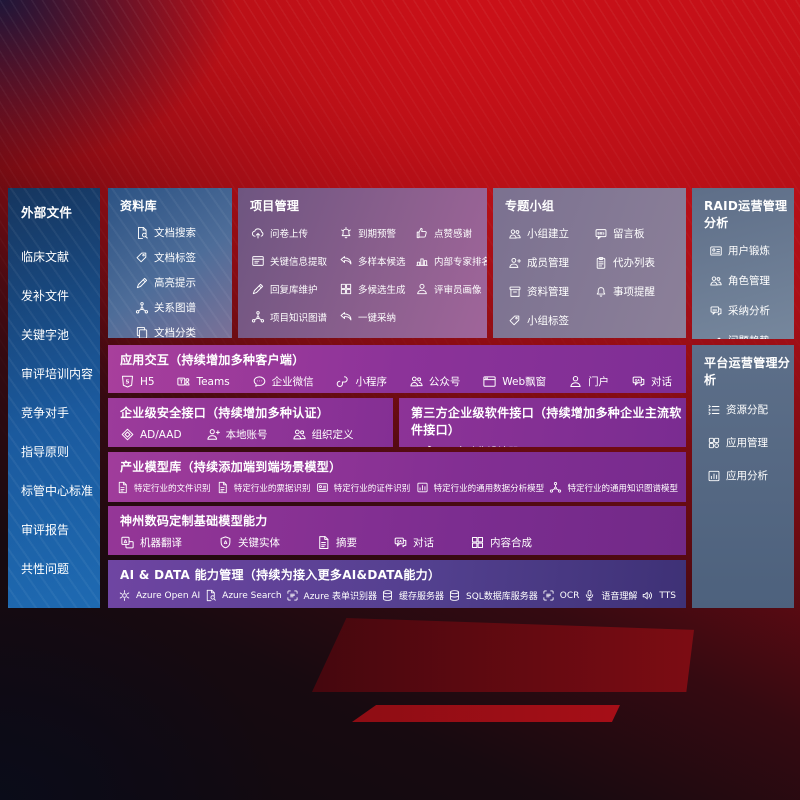 The width and height of the screenshot is (800, 800). What do you see at coordinates (551, 320) in the screenshot?
I see `feature-item: 小组标签` at bounding box center [551, 320].